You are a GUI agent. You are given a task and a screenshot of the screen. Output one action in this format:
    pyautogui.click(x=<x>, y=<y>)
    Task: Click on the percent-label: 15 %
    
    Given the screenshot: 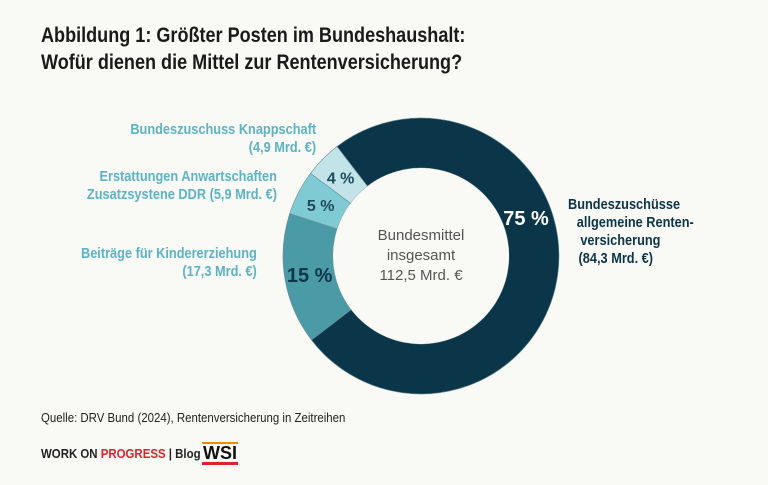 What is the action you would take?
    pyautogui.click(x=310, y=276)
    